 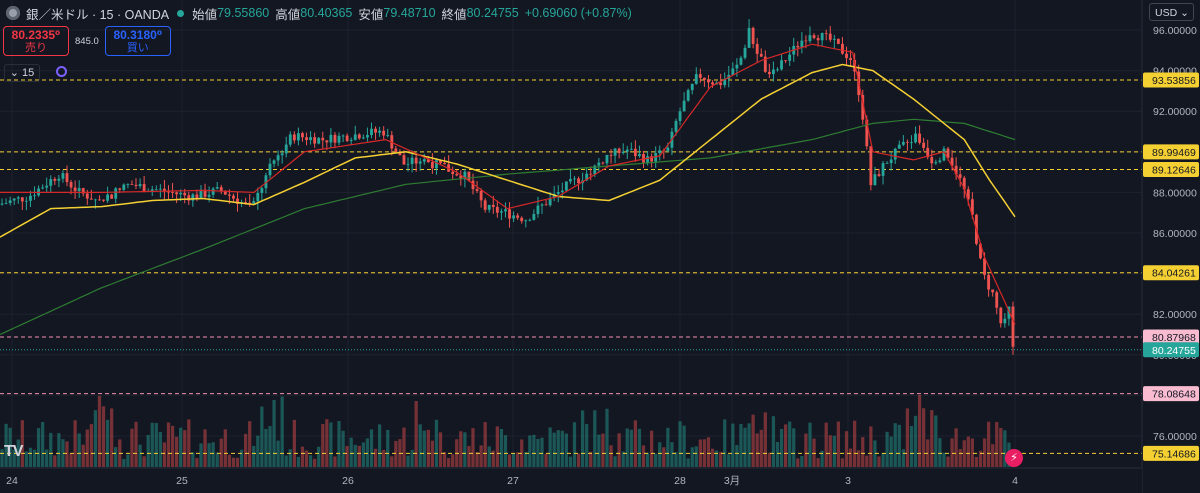 What do you see at coordinates (1174, 171) in the screenshot?
I see `price-line-label: 89.12646` at bounding box center [1174, 171].